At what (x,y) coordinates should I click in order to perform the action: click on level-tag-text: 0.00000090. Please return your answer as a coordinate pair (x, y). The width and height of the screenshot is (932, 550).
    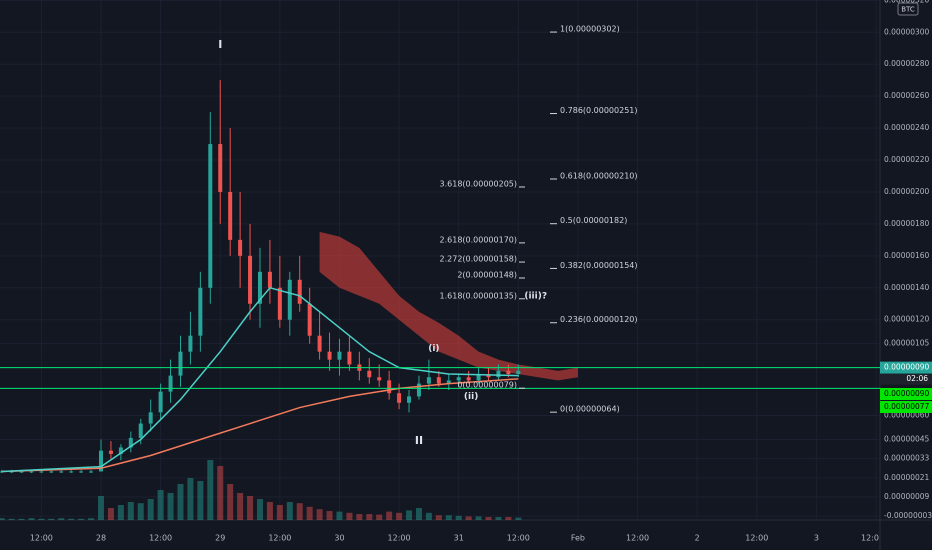
    Looking at the image, I should click on (907, 393).